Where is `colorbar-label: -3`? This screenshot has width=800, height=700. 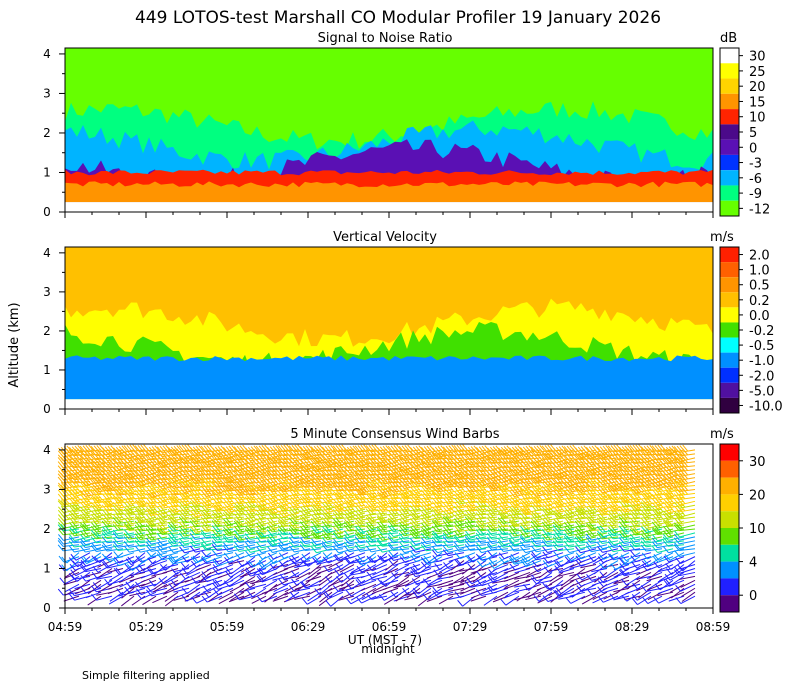 colorbar-label: -3 is located at coordinates (755, 164).